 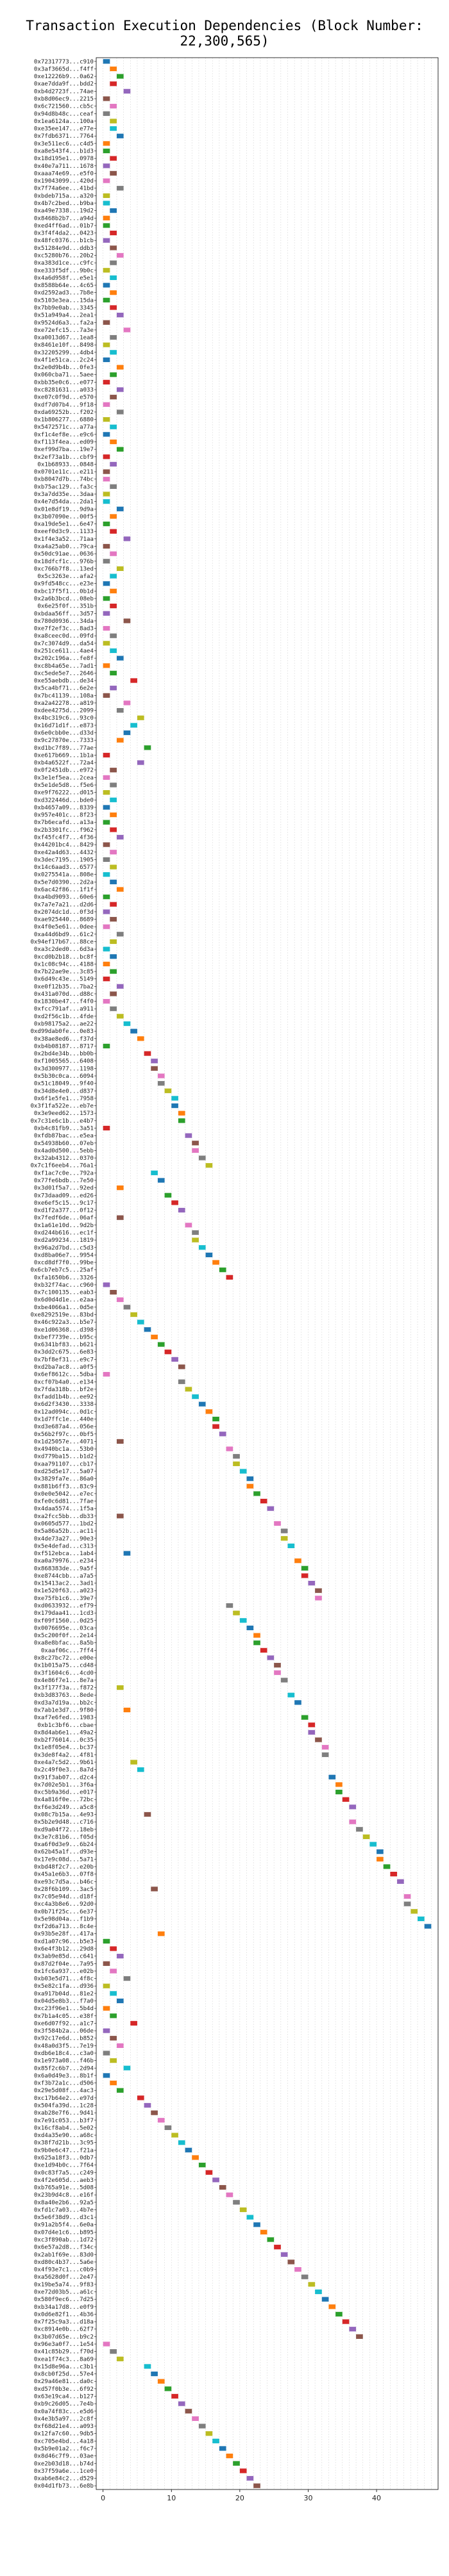 What do you see at coordinates (64, 1845) in the screenshot?
I see `y-tick-label: 0xa6f0d3e9...6b24` at bounding box center [64, 1845].